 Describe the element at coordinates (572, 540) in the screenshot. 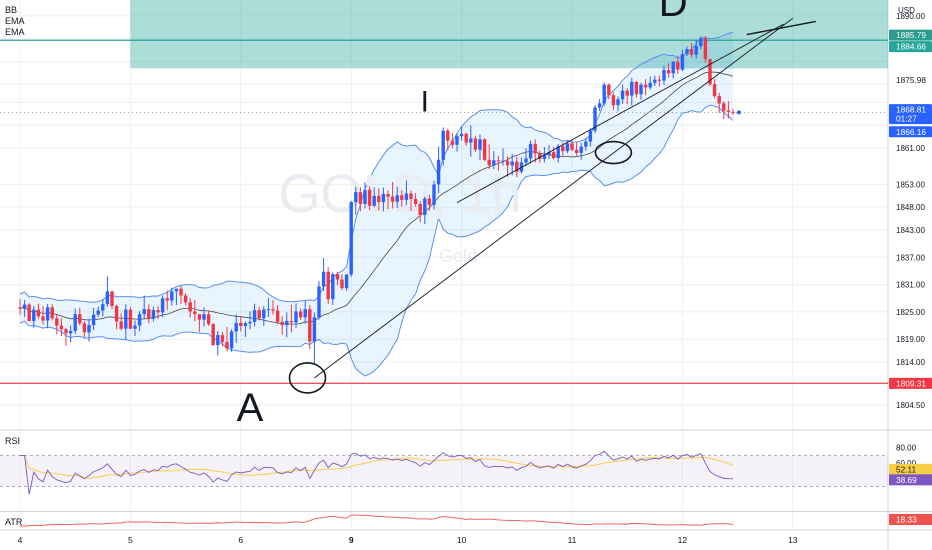

I see `time-tick-label: 11` at that location.